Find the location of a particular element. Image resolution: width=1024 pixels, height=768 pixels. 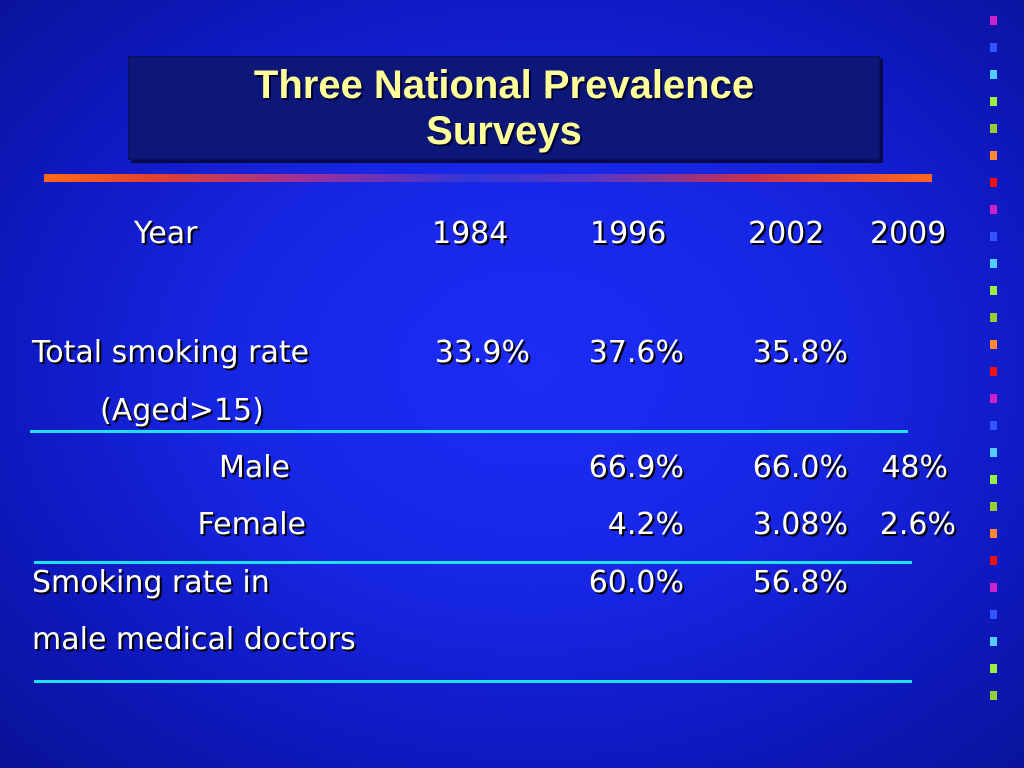

title-gradient-rule is located at coordinates (488, 178).